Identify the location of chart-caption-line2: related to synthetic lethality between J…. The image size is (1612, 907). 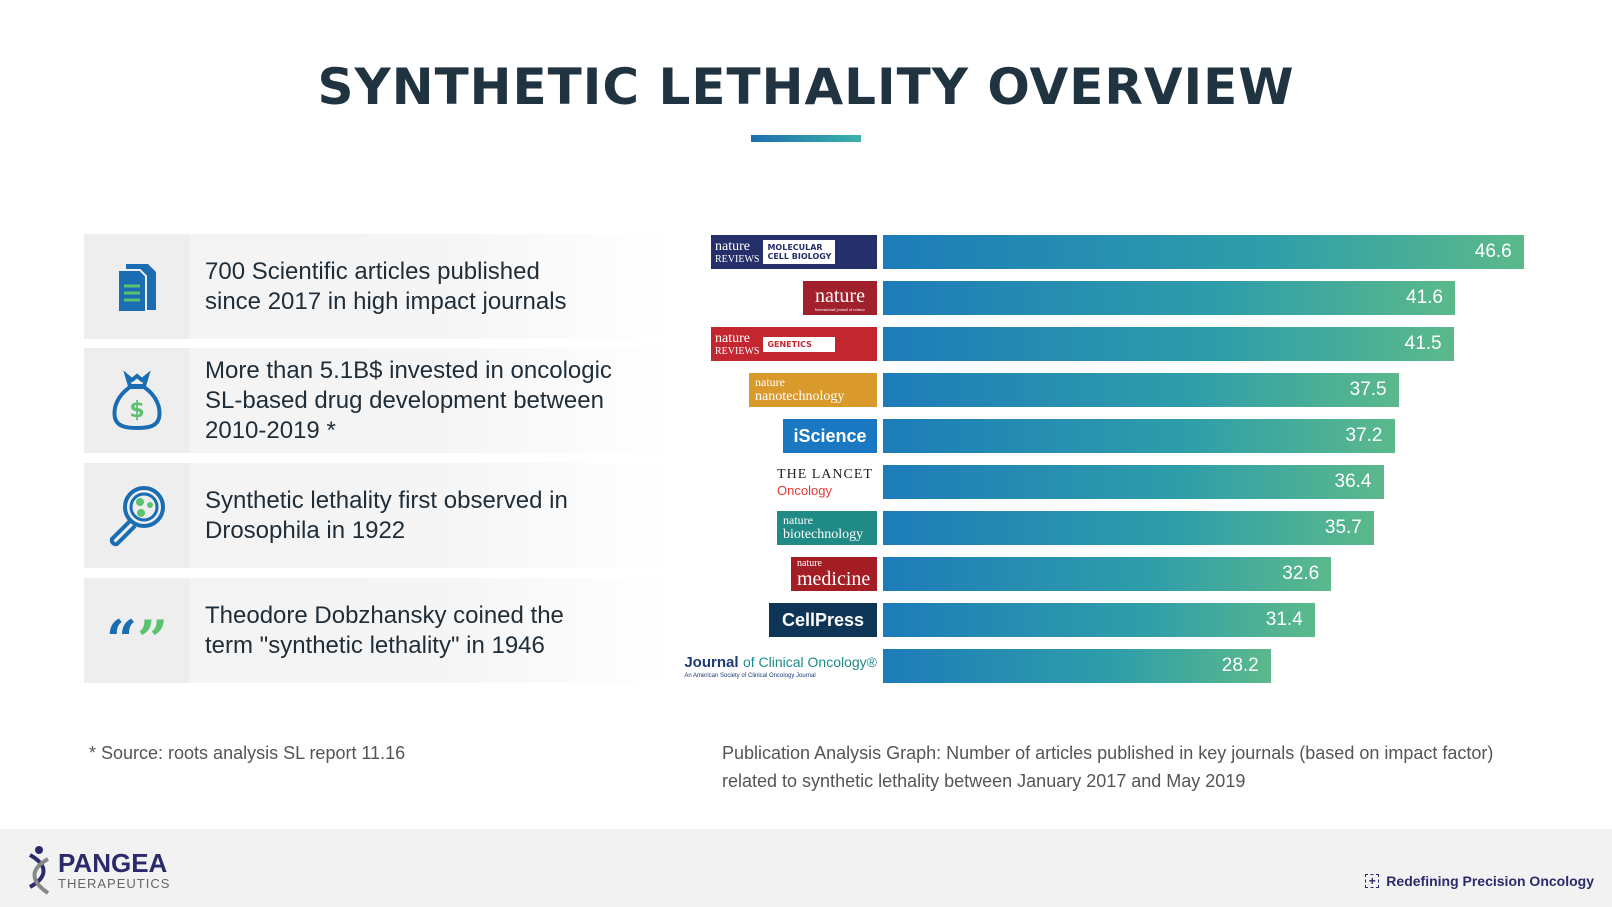
(984, 781).